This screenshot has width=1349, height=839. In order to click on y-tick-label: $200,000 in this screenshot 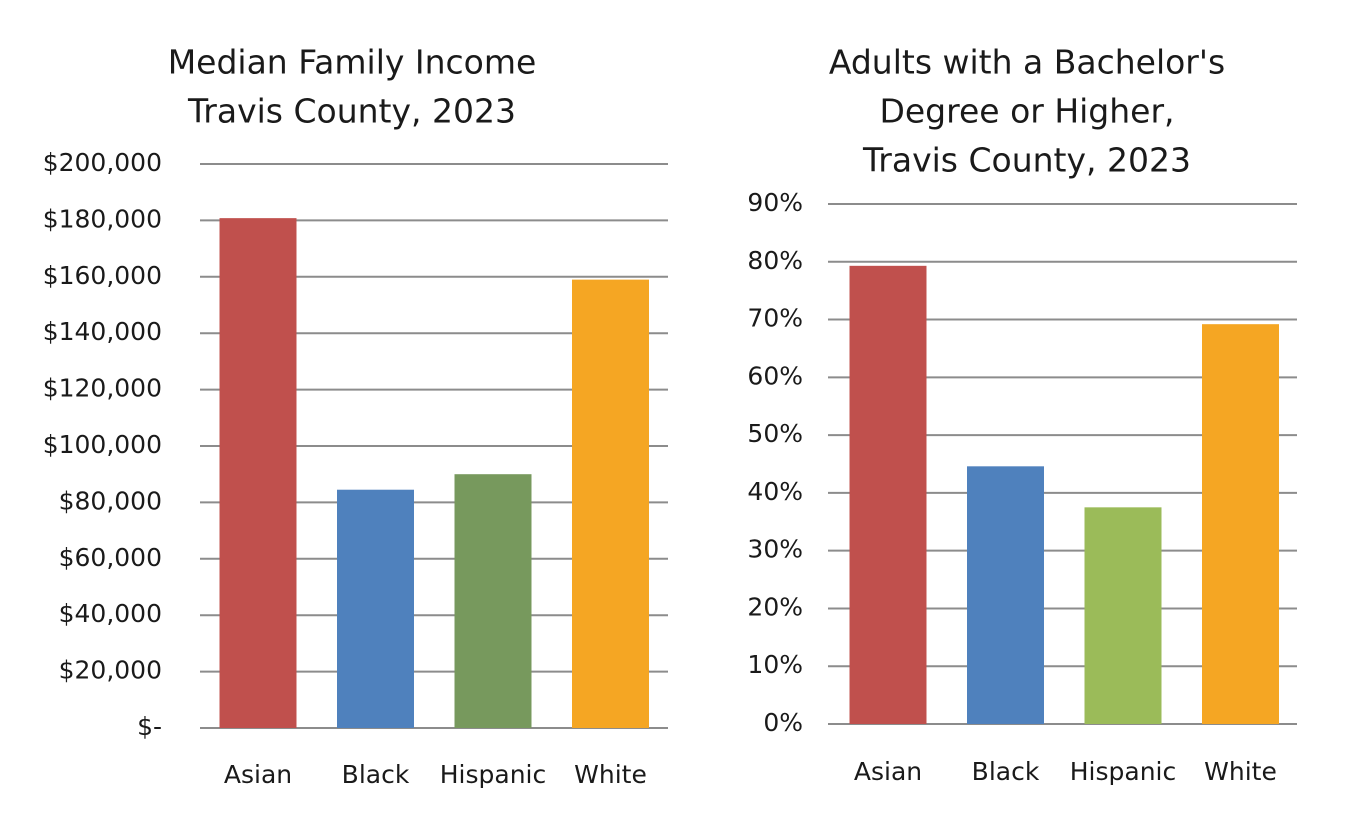, I will do `click(102, 162)`.